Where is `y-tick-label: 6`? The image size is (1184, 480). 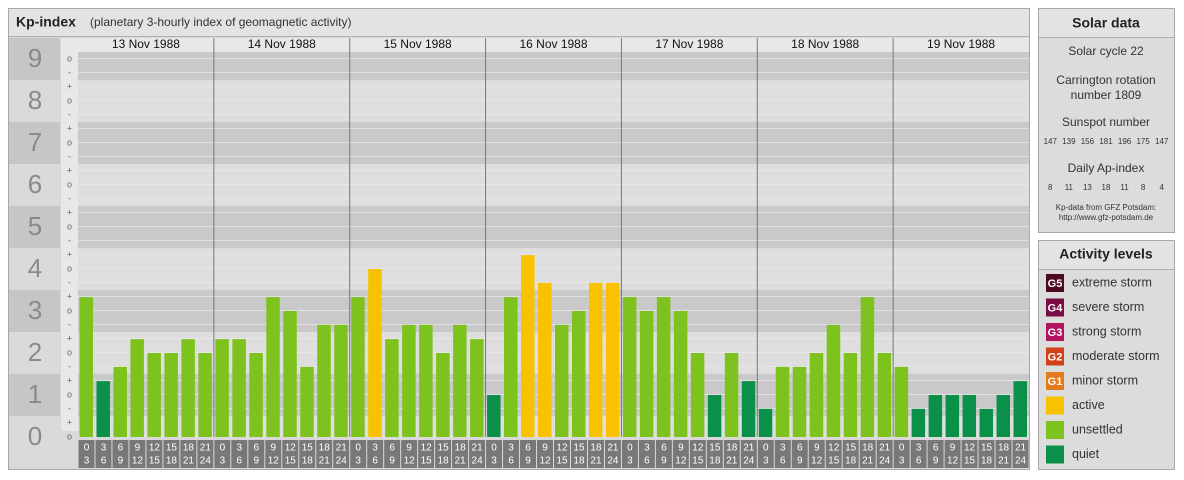 y-tick-label: 6 is located at coordinates (35, 184).